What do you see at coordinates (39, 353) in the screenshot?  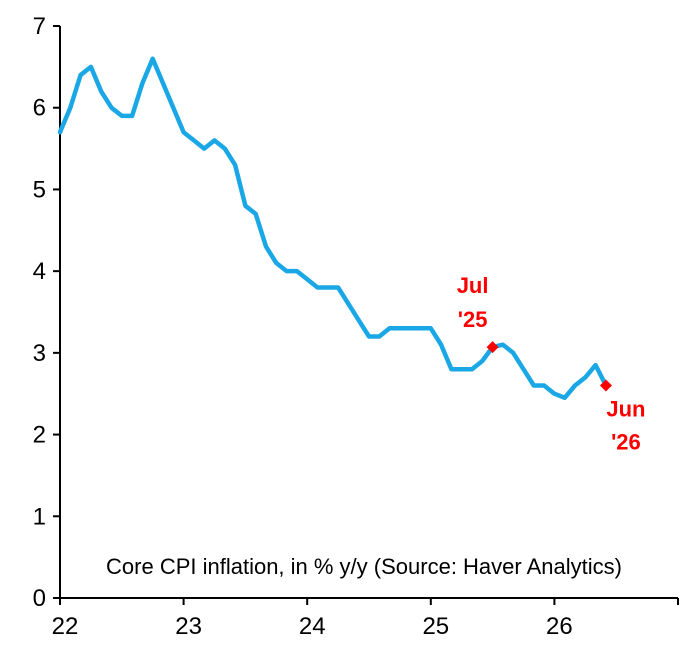 I see `y-tick-label: 3` at bounding box center [39, 353].